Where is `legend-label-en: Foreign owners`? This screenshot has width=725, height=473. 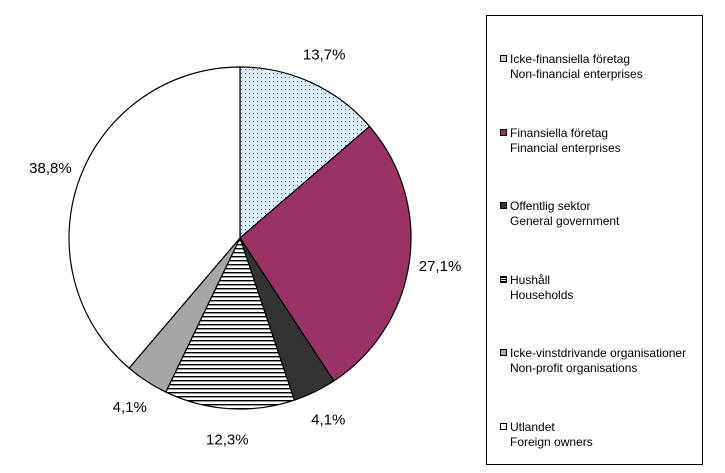
legend-label-en: Foreign owners is located at coordinates (551, 441).